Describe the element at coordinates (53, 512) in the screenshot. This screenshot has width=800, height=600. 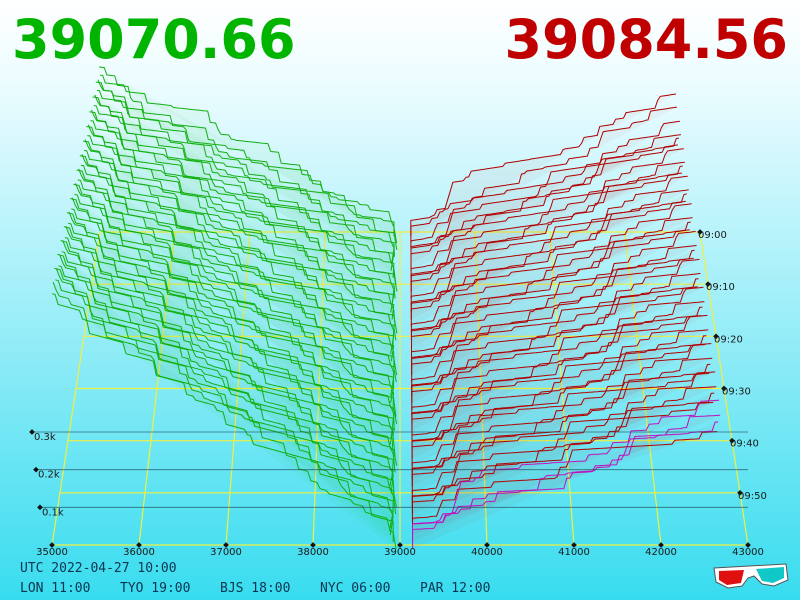
I see `depth-tick-label: 0.1k` at that location.